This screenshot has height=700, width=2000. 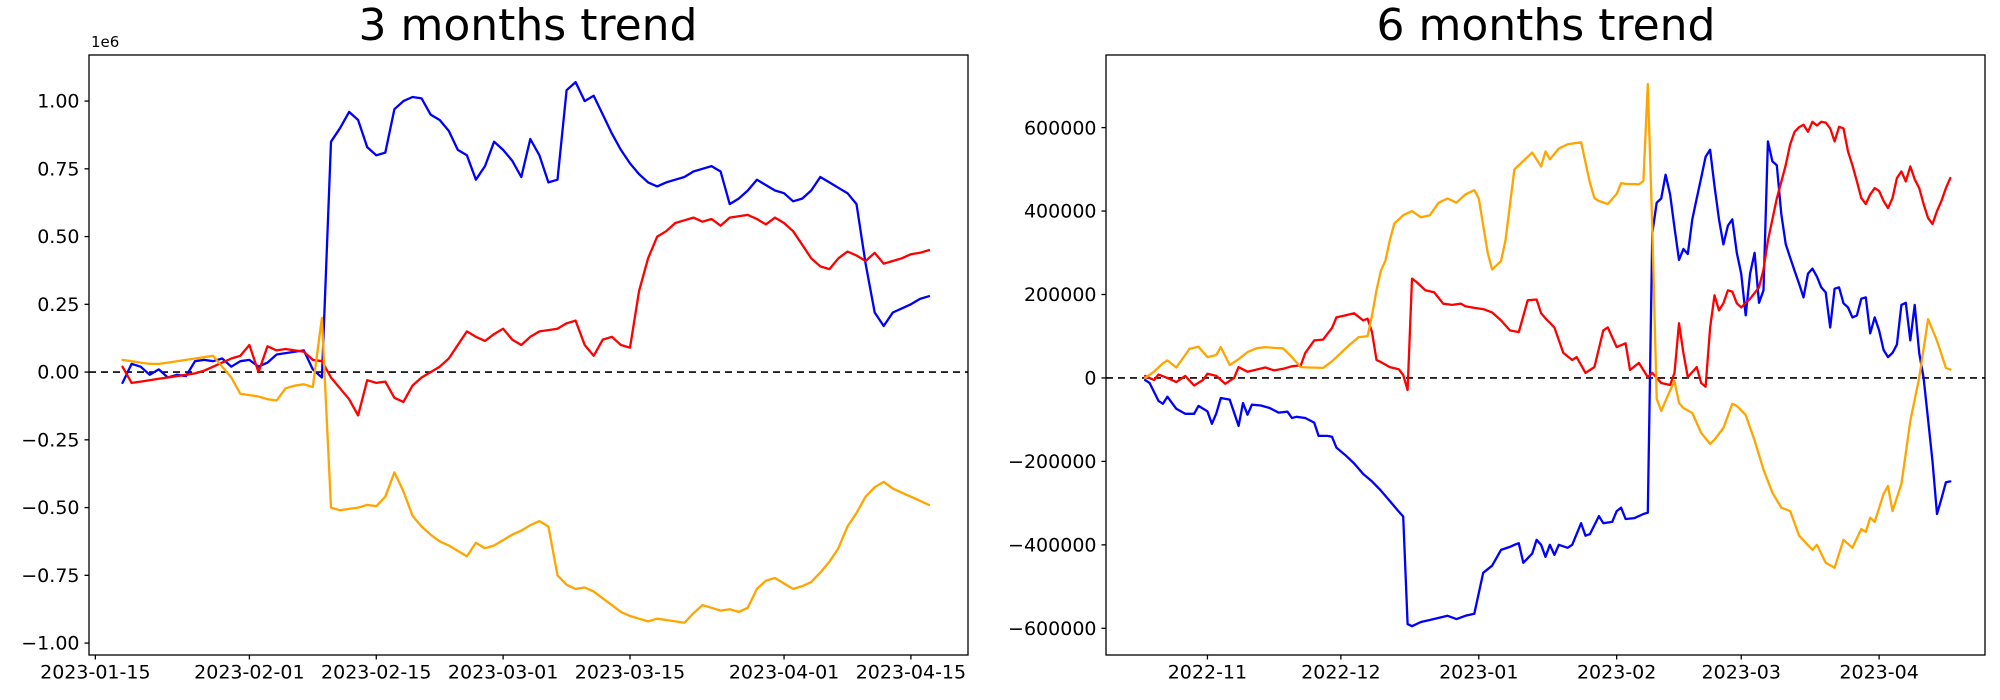 What do you see at coordinates (50, 576) in the screenshot?
I see `y-tick-label: −0.75` at bounding box center [50, 576].